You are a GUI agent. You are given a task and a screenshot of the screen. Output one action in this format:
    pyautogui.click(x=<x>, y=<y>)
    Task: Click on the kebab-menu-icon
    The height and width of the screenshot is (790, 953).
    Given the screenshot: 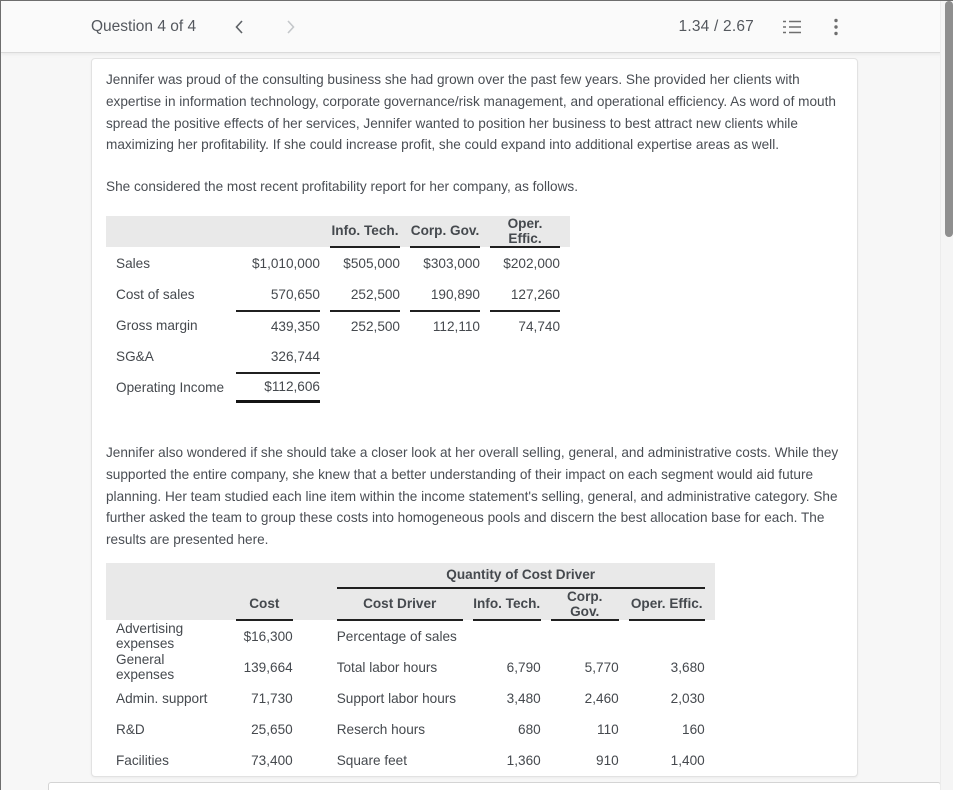 What is the action you would take?
    pyautogui.click(x=836, y=26)
    